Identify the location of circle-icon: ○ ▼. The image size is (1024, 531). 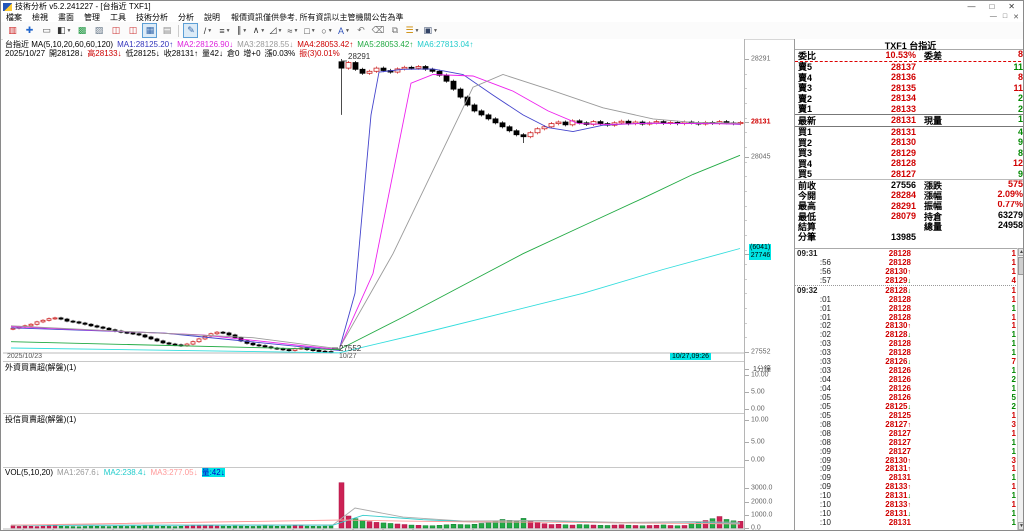
(327, 30).